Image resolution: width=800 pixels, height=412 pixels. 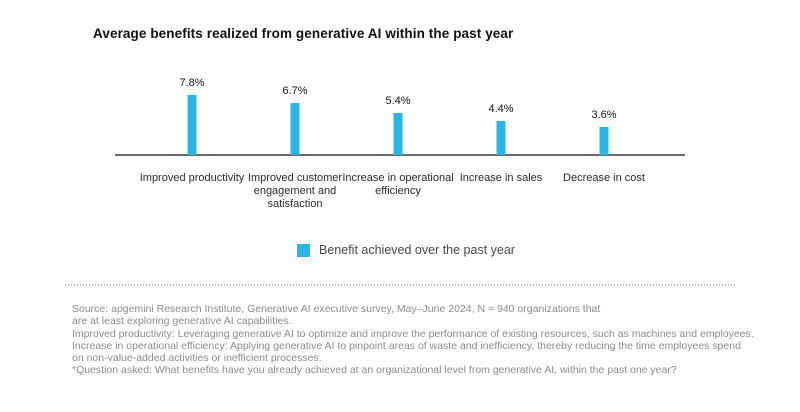 What do you see at coordinates (303, 250) in the screenshot?
I see `legend-swatch-icon` at bounding box center [303, 250].